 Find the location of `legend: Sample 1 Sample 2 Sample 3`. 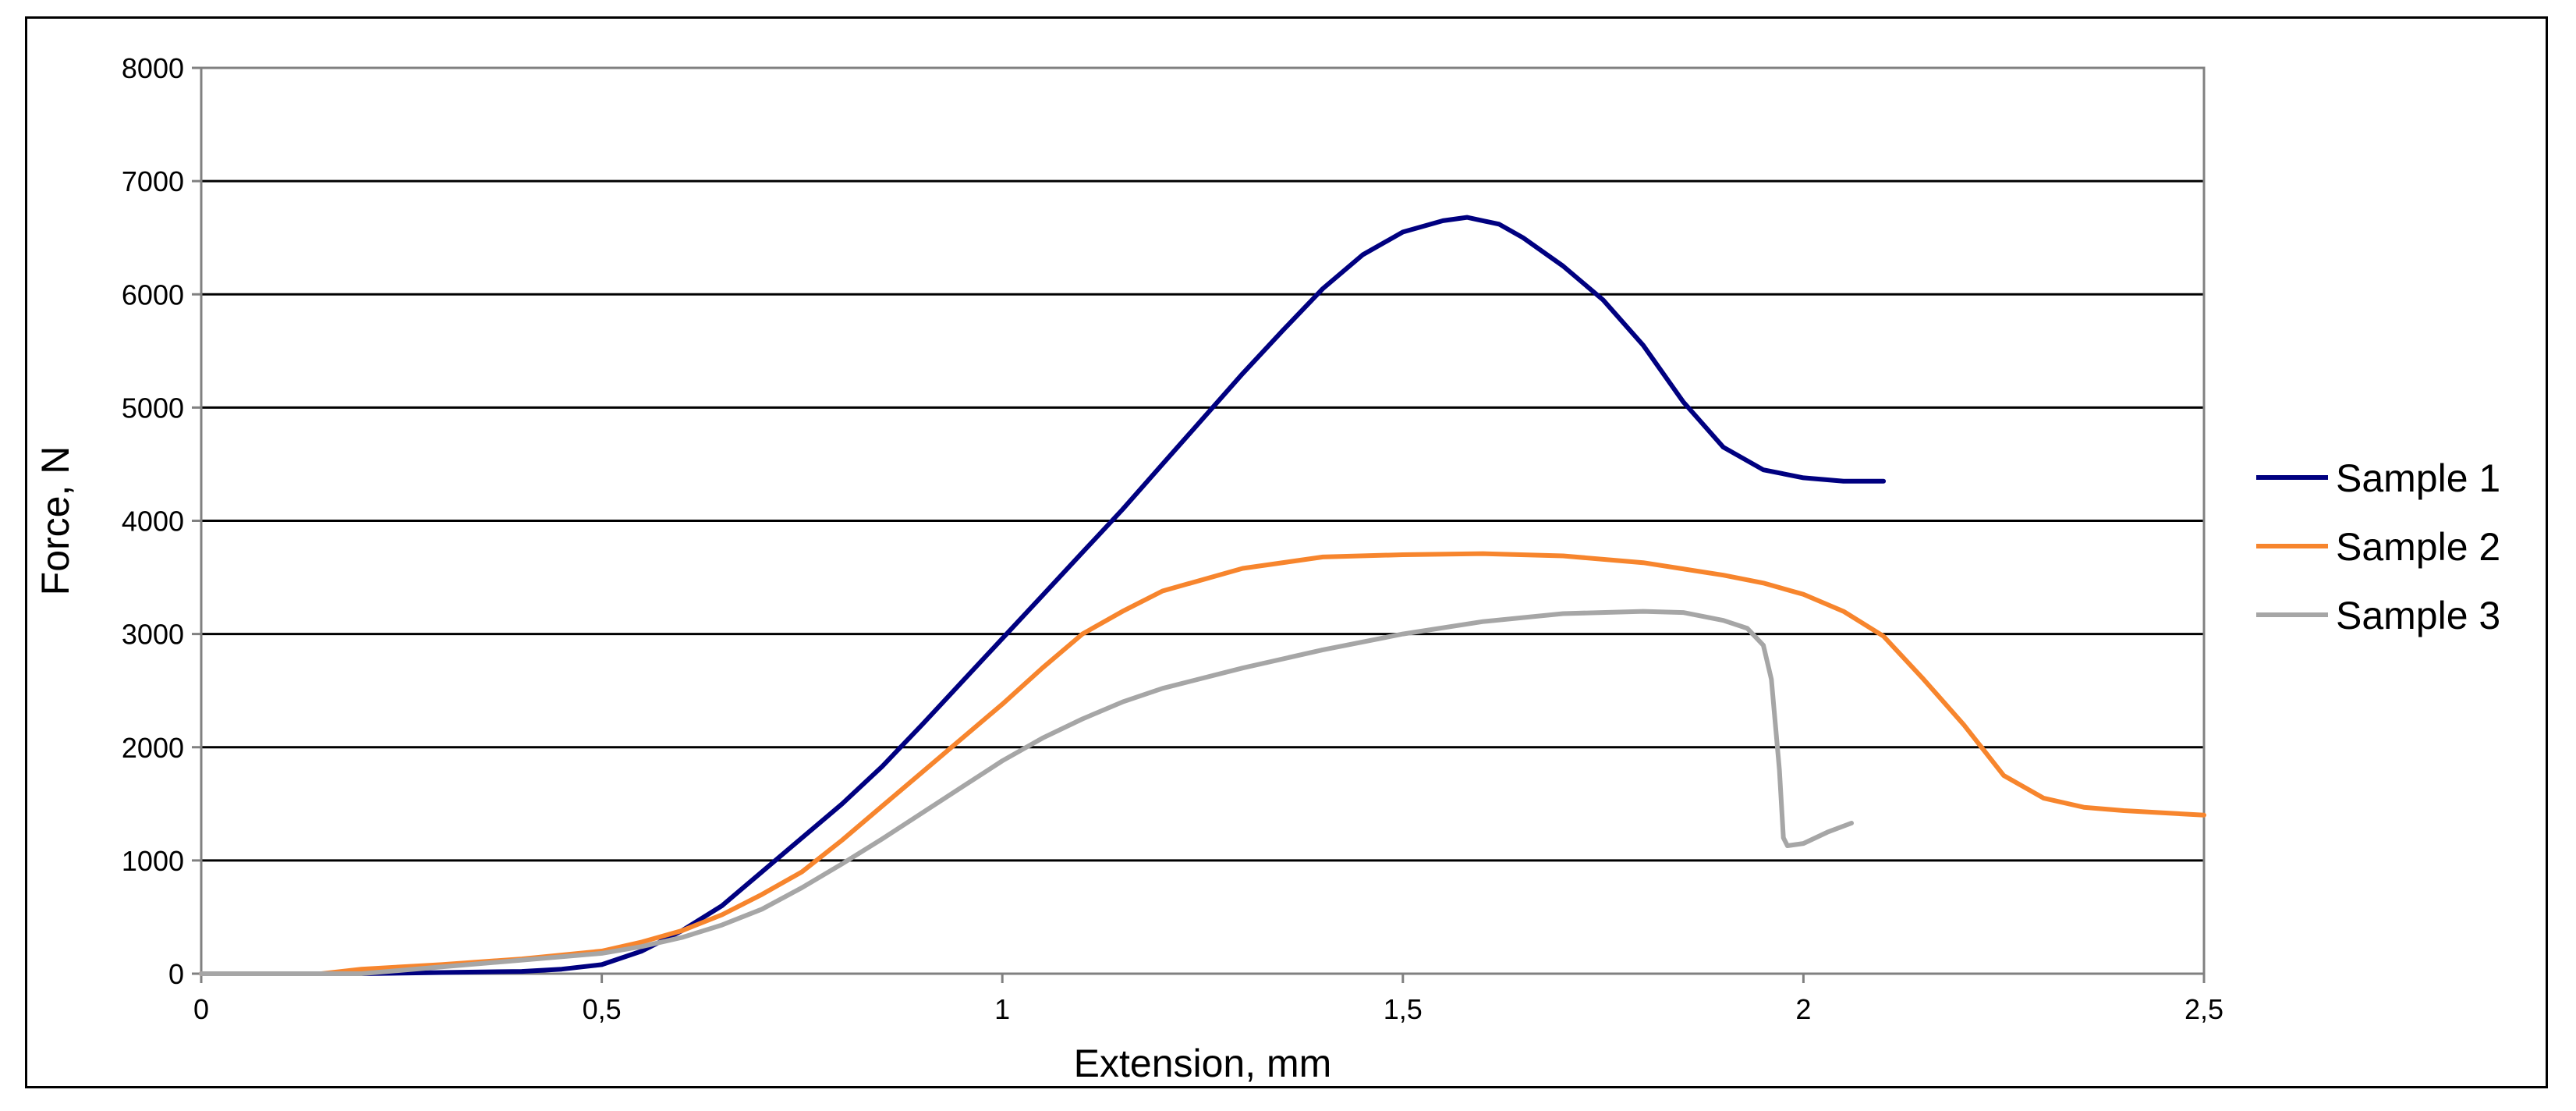

legend: Sample 1 Sample 2 Sample 3 is located at coordinates (2378, 546).